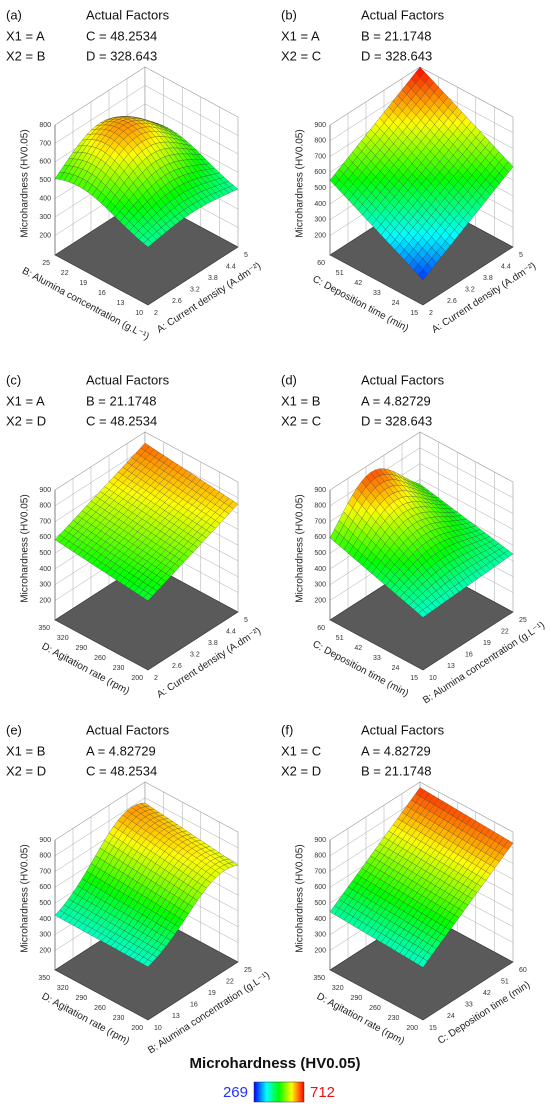 The image size is (550, 1112). What do you see at coordinates (487, 993) in the screenshot?
I see `x-tick-label: 42` at bounding box center [487, 993].